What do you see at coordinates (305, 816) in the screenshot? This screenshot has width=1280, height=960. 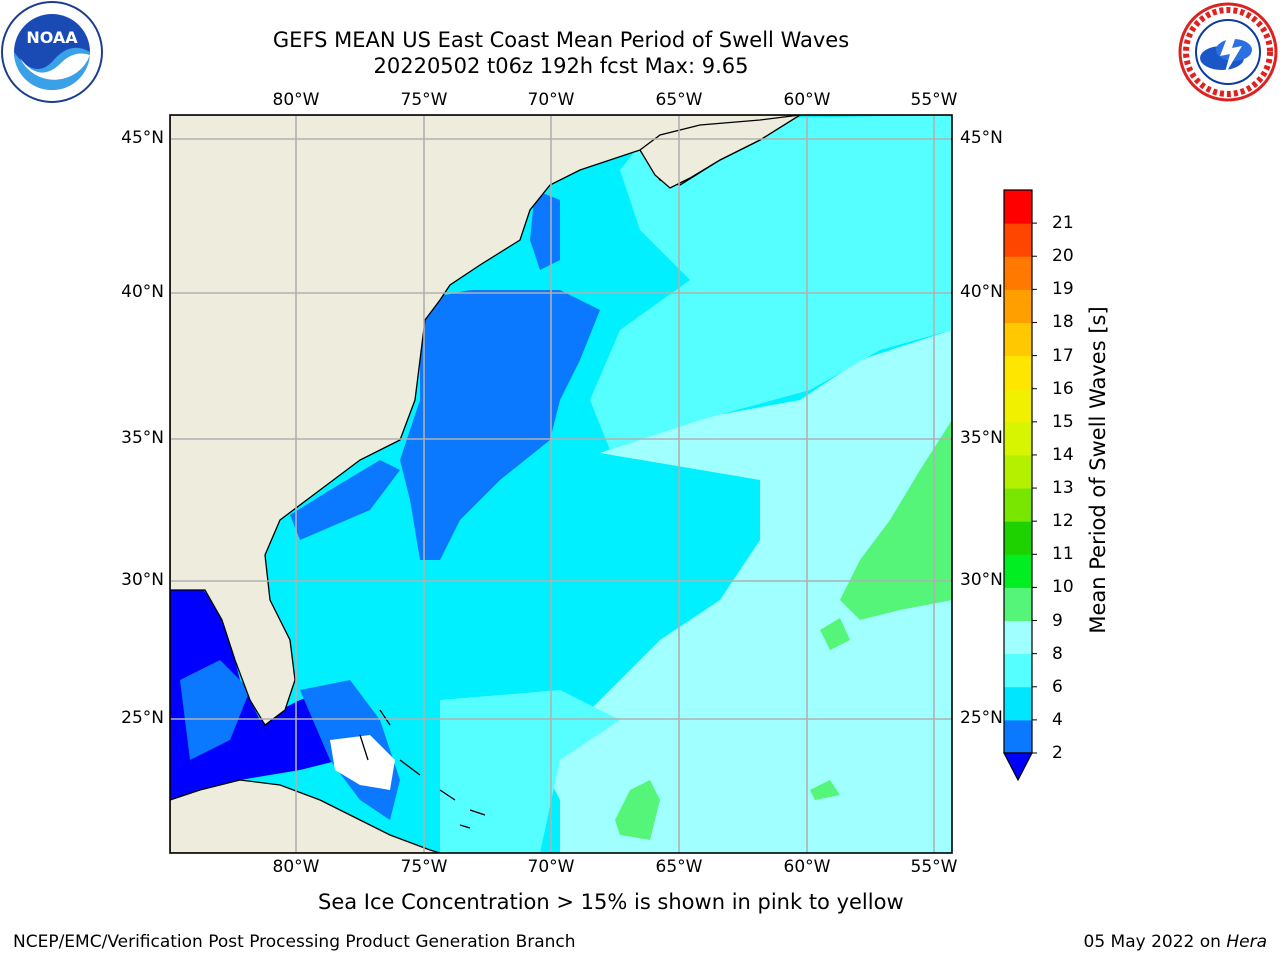 I see `land-cuba` at bounding box center [305, 816].